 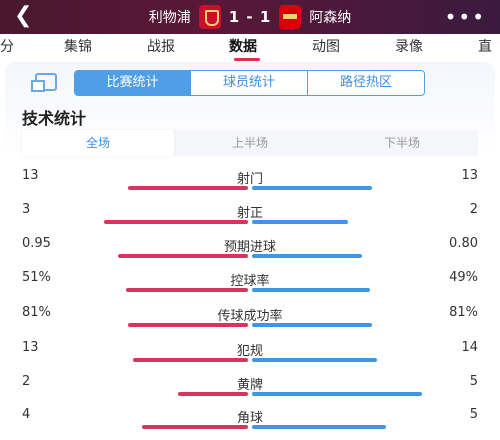 I want to click on away-stat-value: 81%, so click(x=463, y=312).